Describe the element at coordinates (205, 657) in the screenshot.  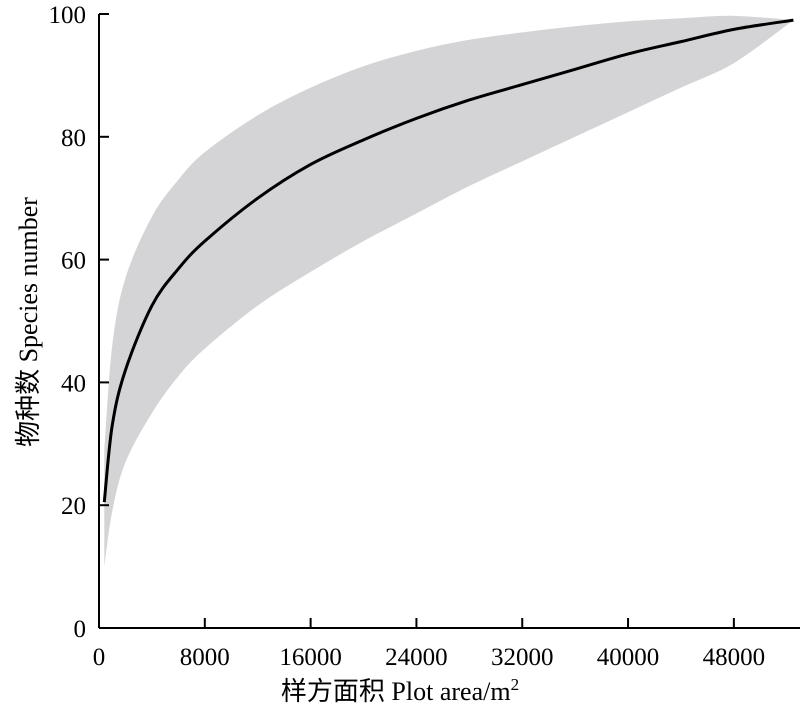
I see `x-tick-label: 8000` at that location.